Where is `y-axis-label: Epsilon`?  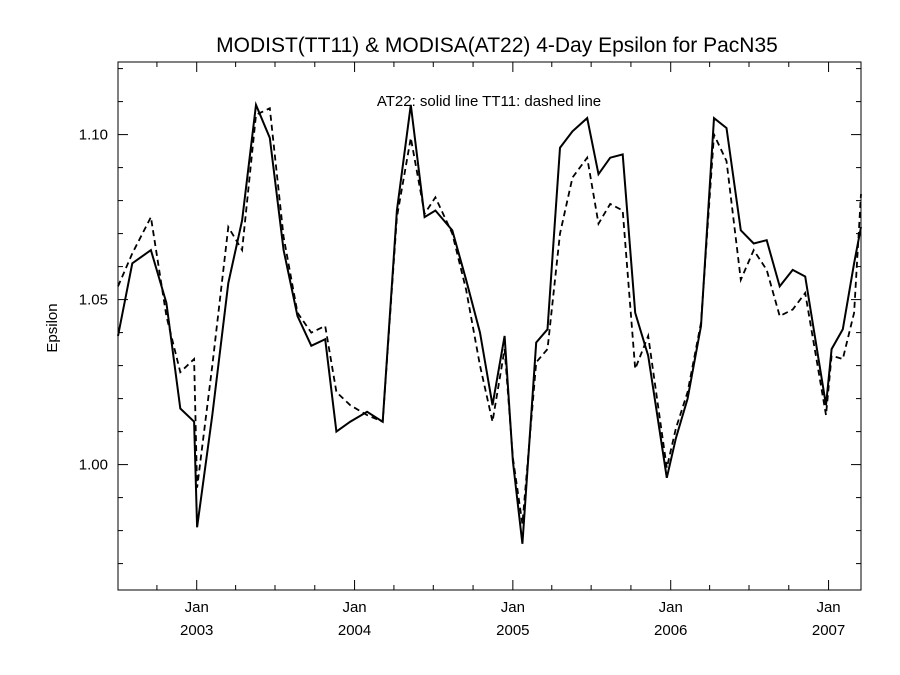
y-axis-label: Epsilon is located at coordinates (52, 327).